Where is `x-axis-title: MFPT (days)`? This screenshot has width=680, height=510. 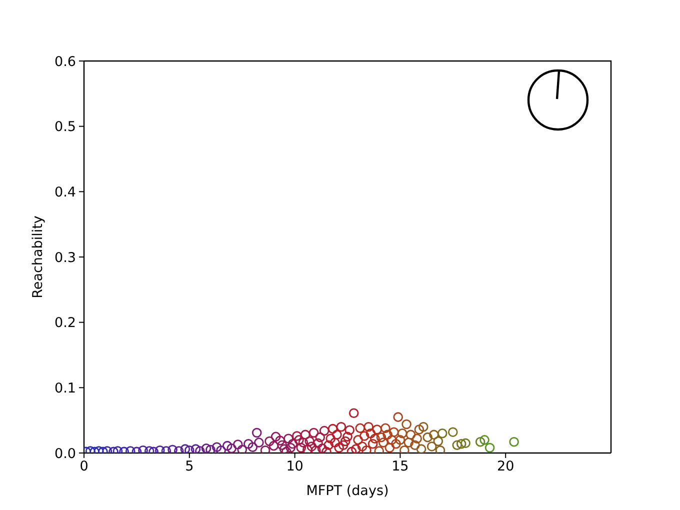
x-axis-title: MFPT (days) is located at coordinates (347, 490).